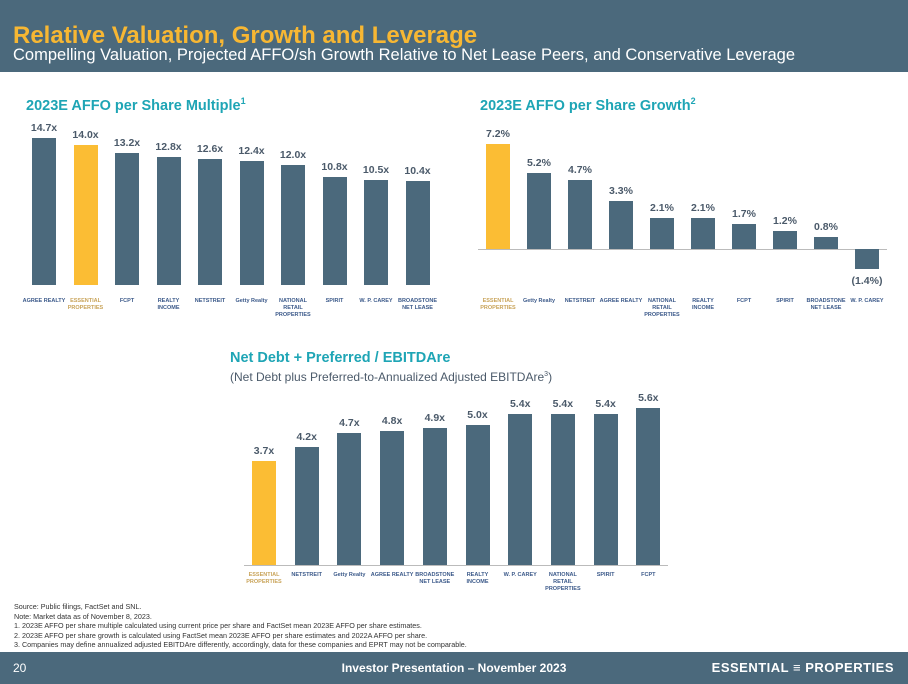 Image resolution: width=908 pixels, height=684 pixels. What do you see at coordinates (621, 190) in the screenshot?
I see `chart2-data-label: 3.3%` at bounding box center [621, 190].